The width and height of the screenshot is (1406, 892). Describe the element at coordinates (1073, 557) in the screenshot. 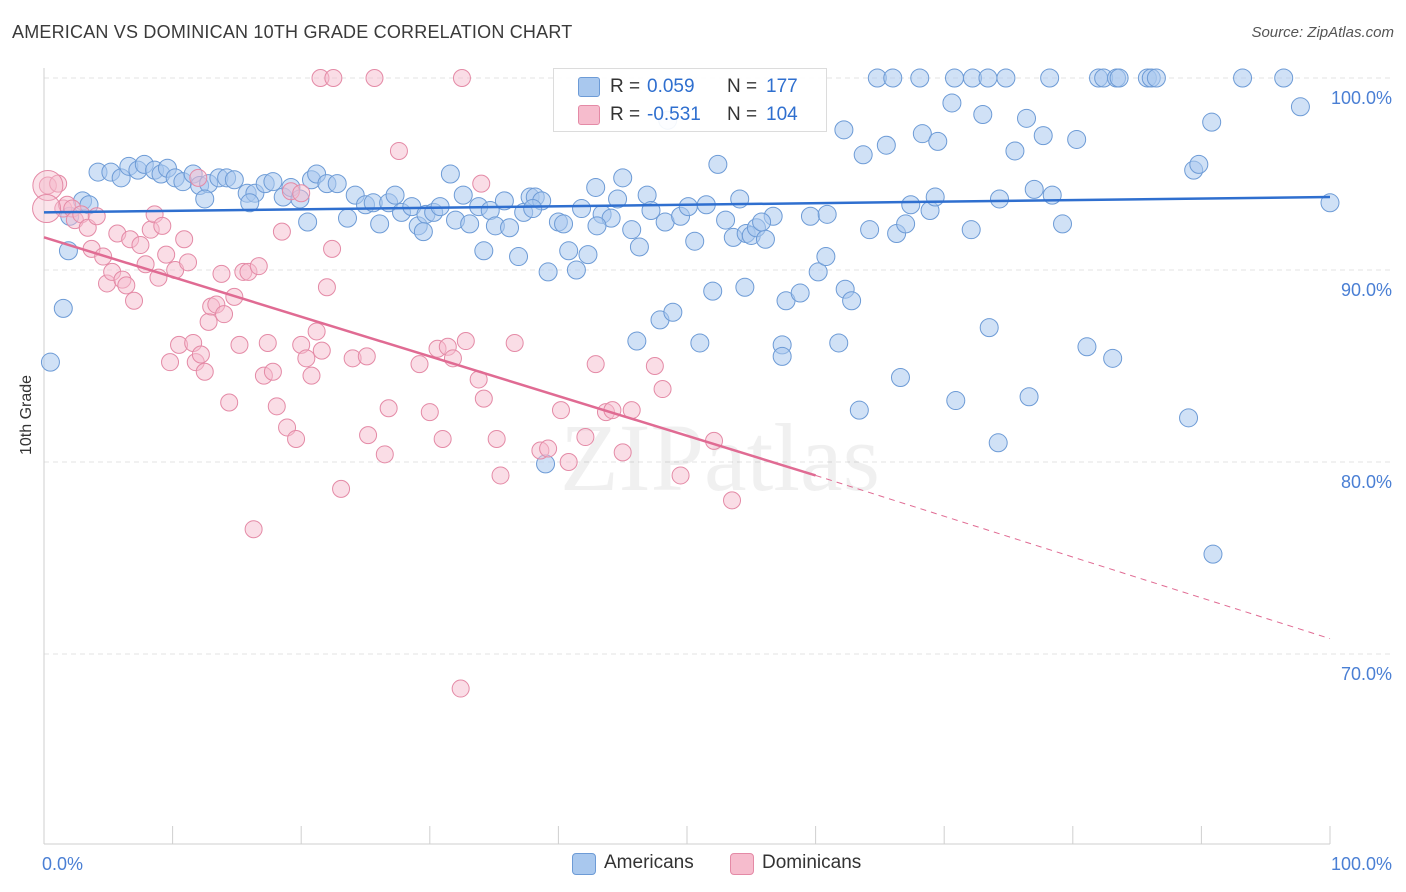

I see `dominicans-trend-line-extension` at that location.